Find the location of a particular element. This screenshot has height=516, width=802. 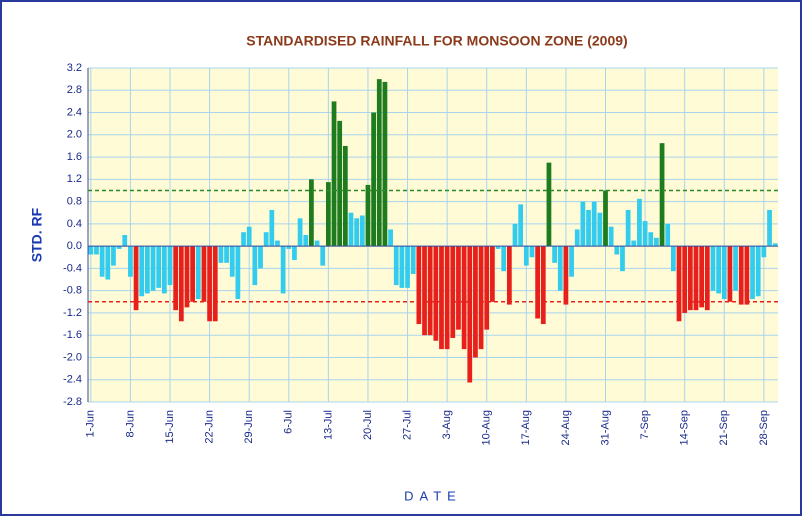

y-tick-label: 1.2 is located at coordinates (74, 179).